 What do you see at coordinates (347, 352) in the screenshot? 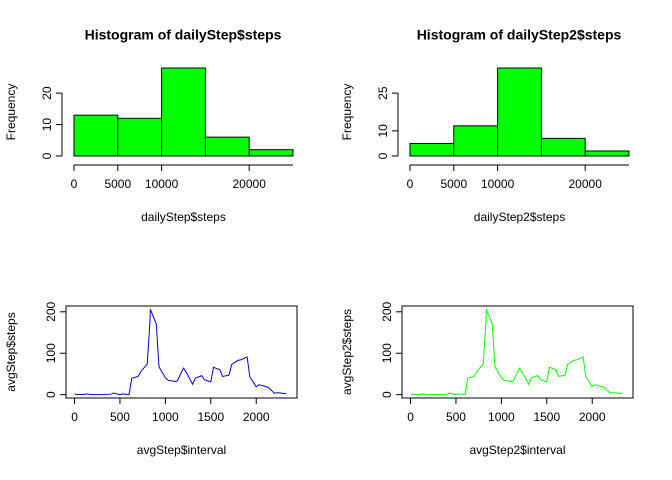
I see `y-axis-label: avgStep2$steps` at bounding box center [347, 352].